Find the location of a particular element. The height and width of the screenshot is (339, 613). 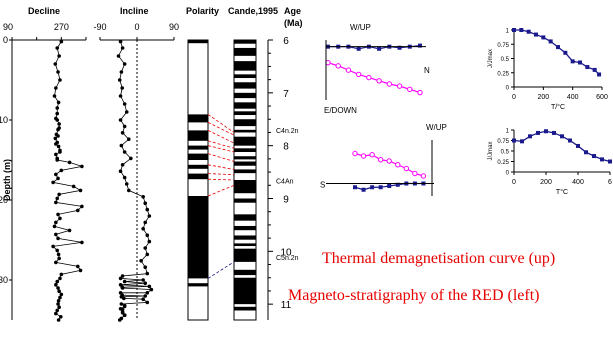

cande-title: Cande,1995 is located at coordinates (253, 11).